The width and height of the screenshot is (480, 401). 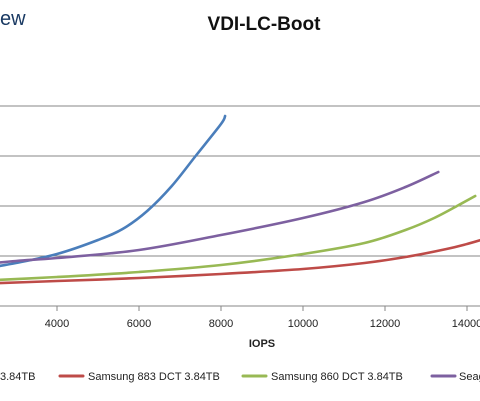 What do you see at coordinates (57, 324) in the screenshot?
I see `x-tick-label: 4000` at bounding box center [57, 324].